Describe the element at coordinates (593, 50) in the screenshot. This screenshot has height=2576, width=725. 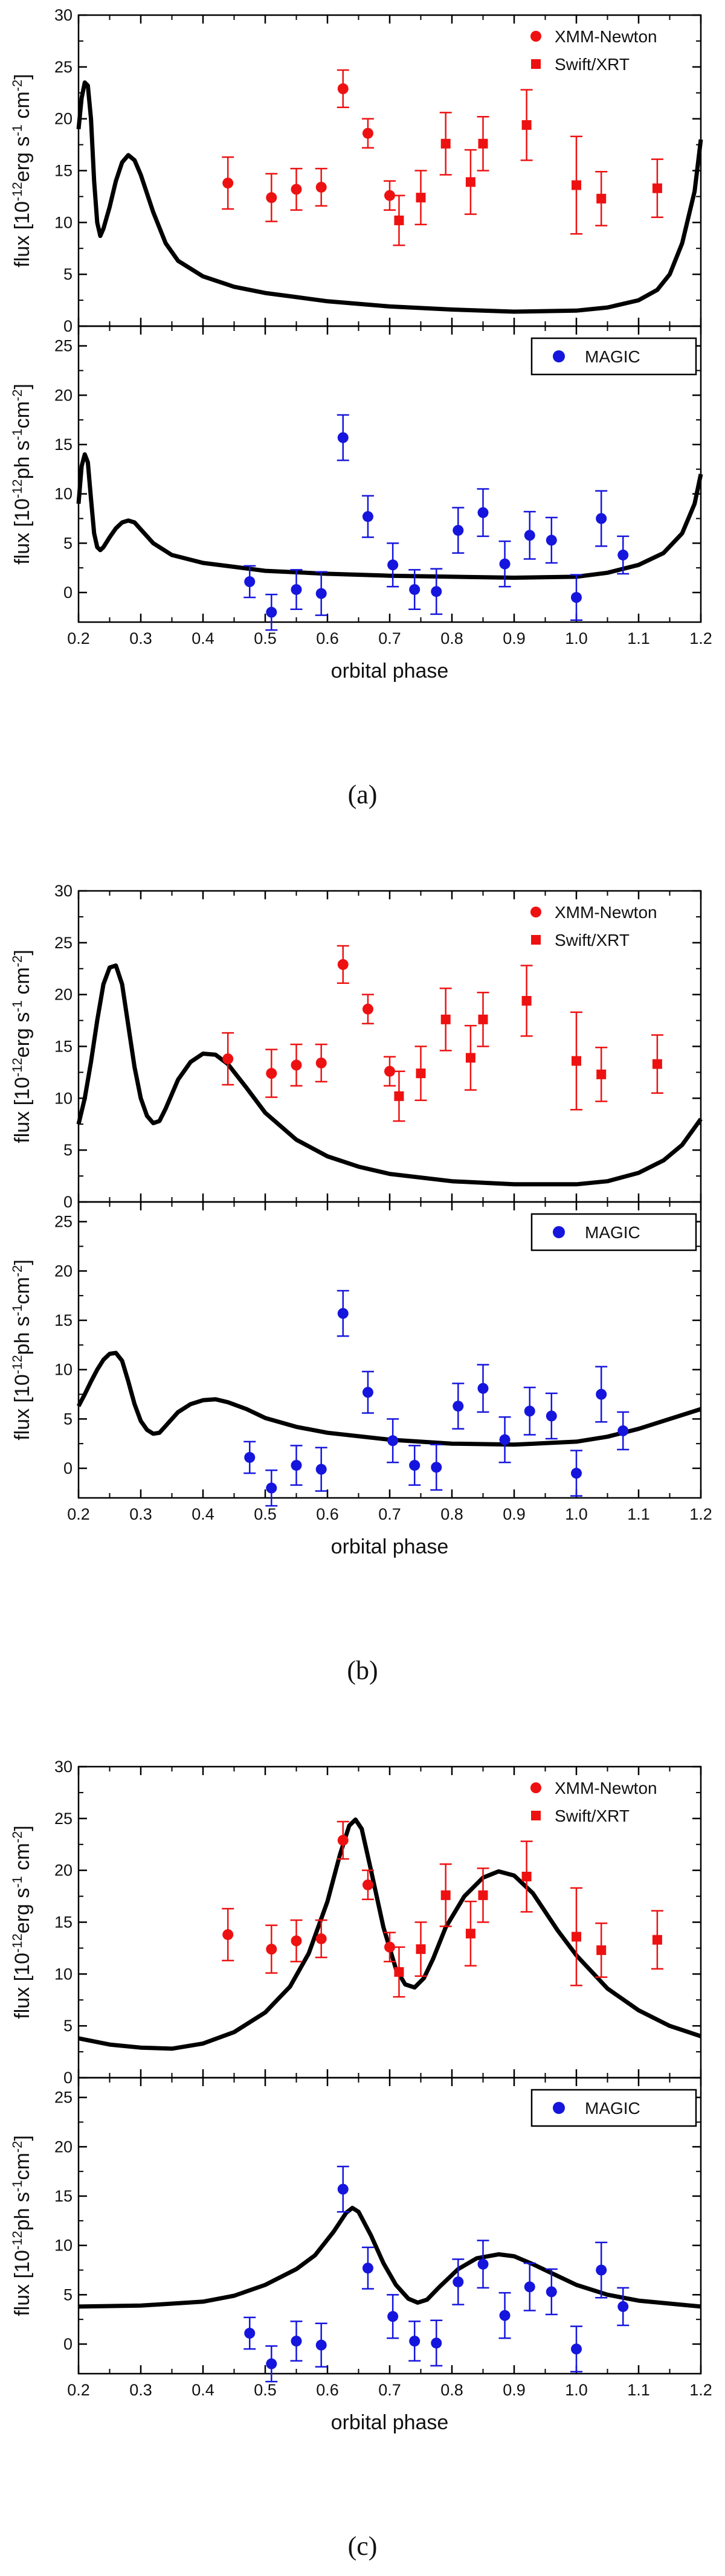
I see `xray-legend: XMM-Newton Swift/XRT` at that location.